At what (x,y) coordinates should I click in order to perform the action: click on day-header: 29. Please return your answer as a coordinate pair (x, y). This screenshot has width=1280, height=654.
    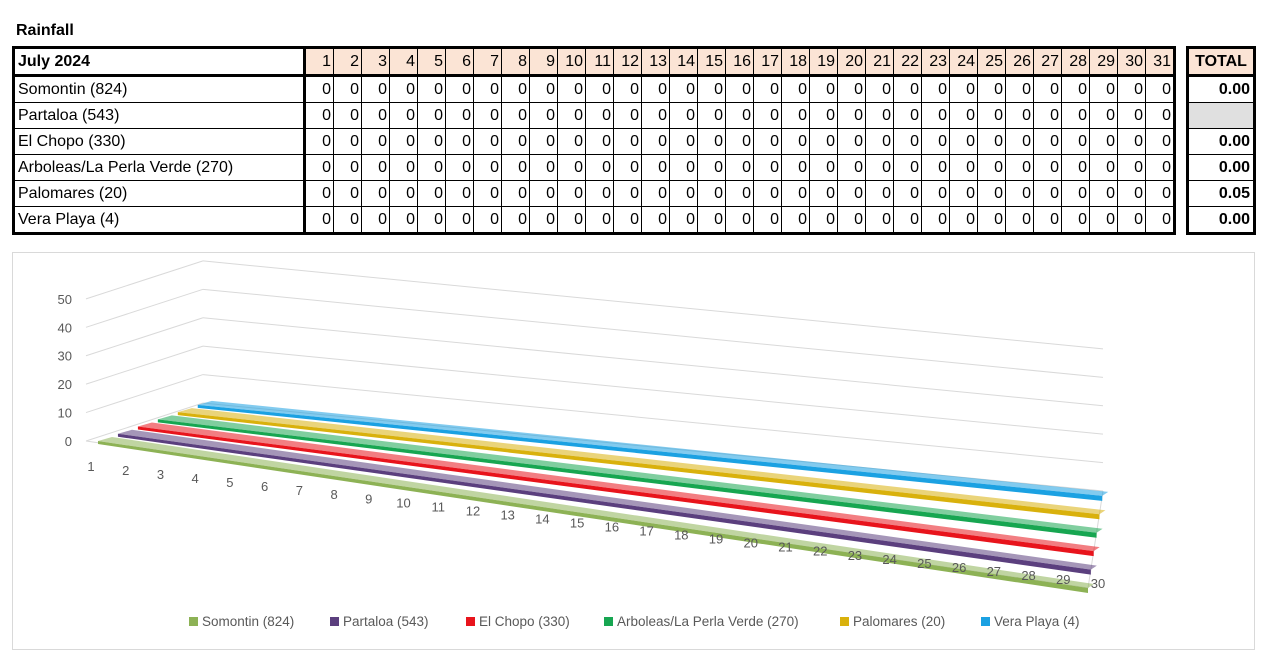
    Looking at the image, I should click on (1103, 62).